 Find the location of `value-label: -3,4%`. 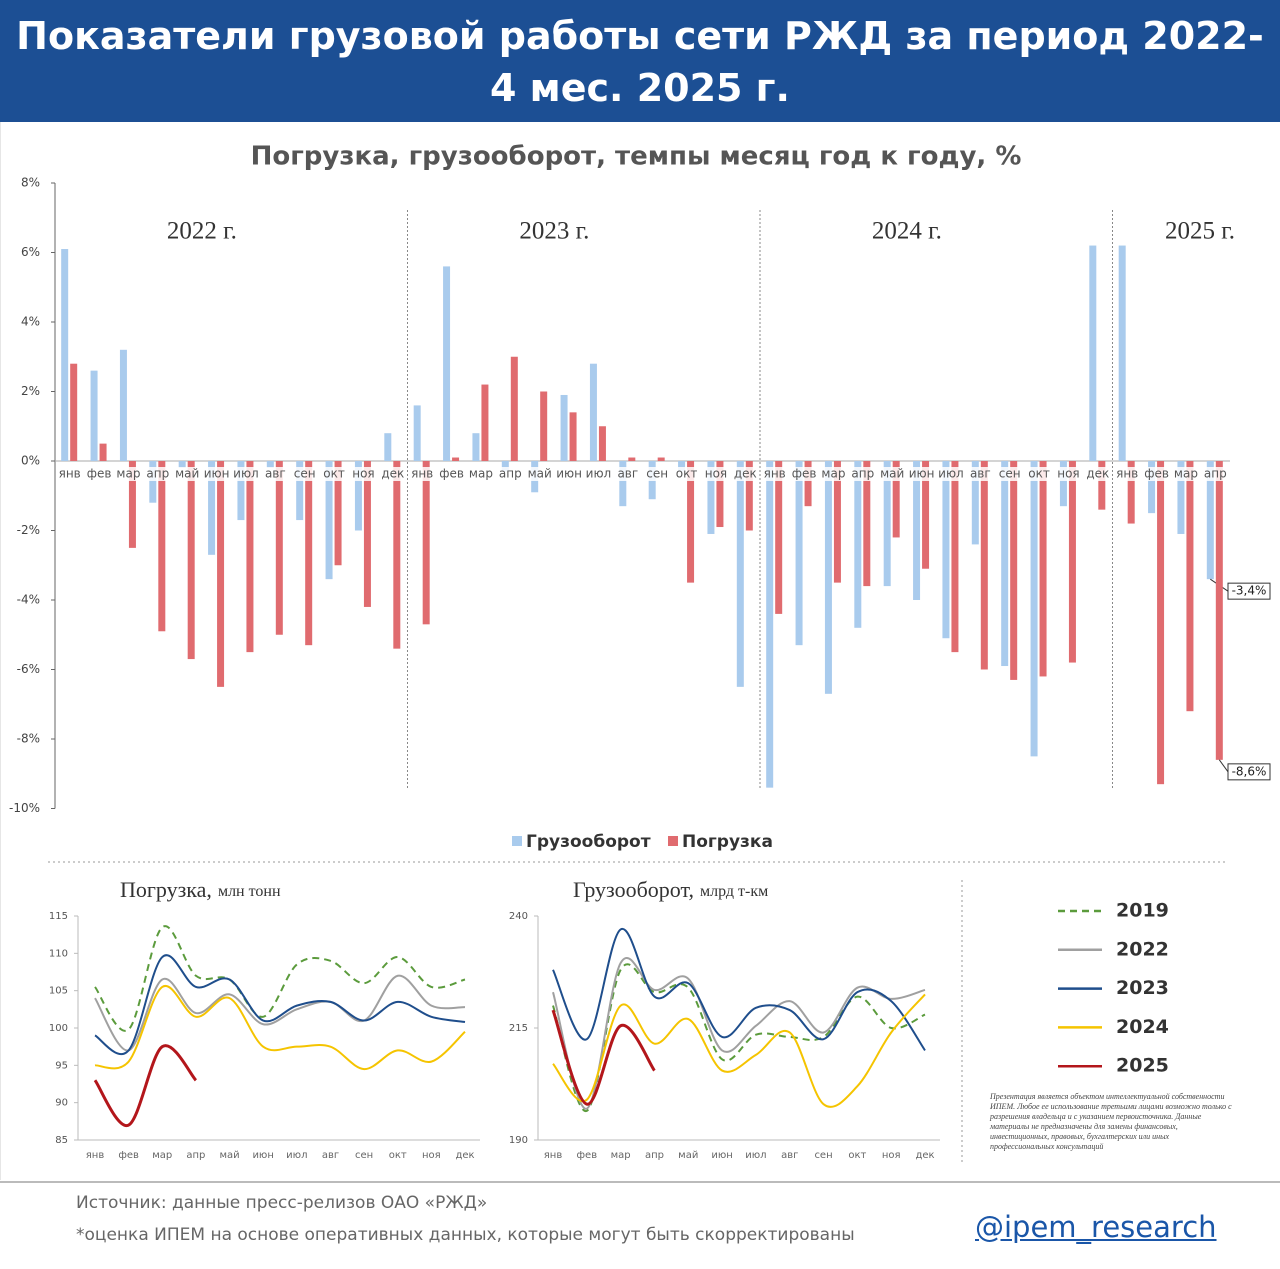

value-label: -3,4% is located at coordinates (1249, 591).